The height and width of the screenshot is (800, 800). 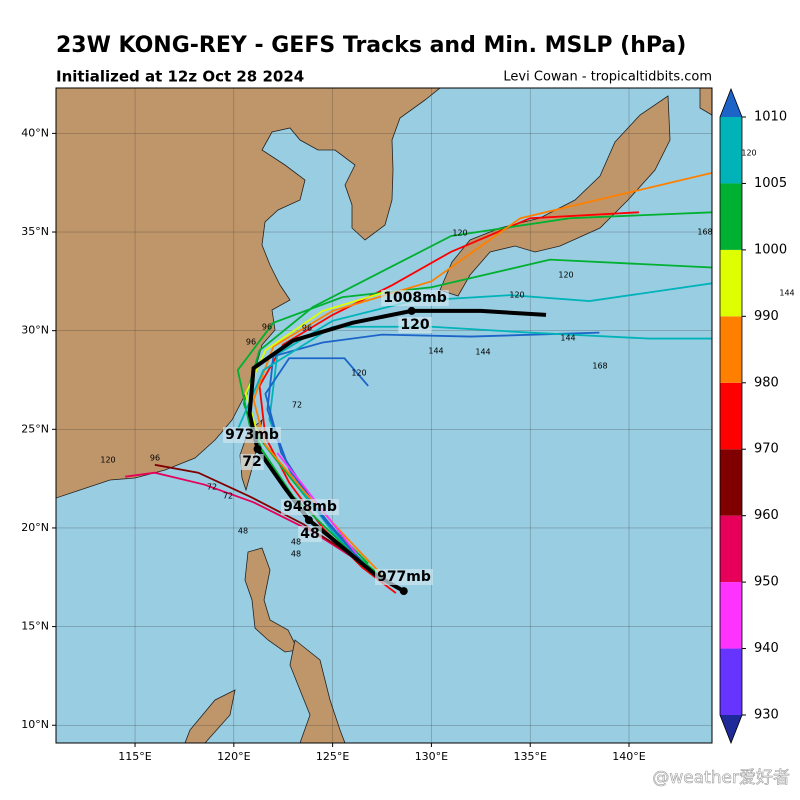 I want to click on lon-tick-label: 120°E, so click(x=233, y=756).